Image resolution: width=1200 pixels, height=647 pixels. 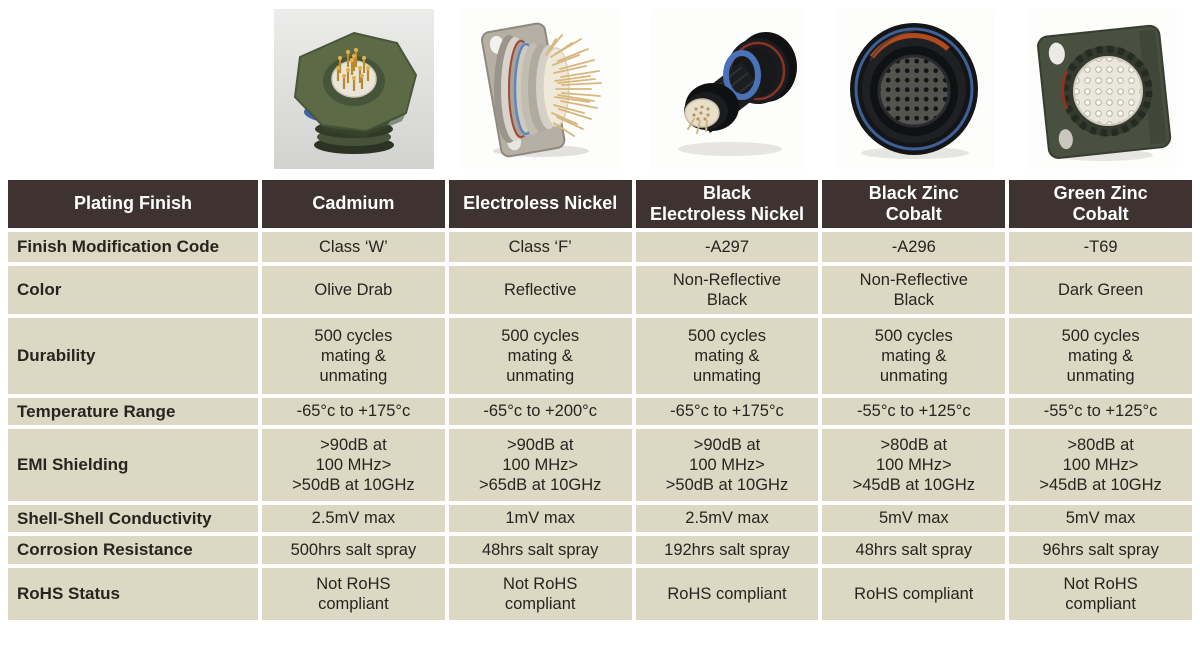 What do you see at coordinates (540, 290) in the screenshot?
I see `table-cell: Reflective` at bounding box center [540, 290].